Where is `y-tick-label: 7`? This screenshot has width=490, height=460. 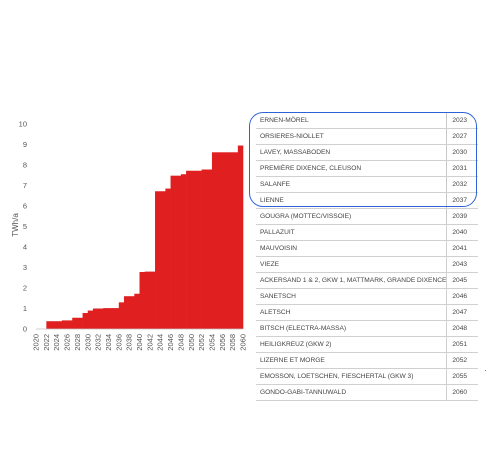
y-tick-label: 7 is located at coordinates (25, 185).